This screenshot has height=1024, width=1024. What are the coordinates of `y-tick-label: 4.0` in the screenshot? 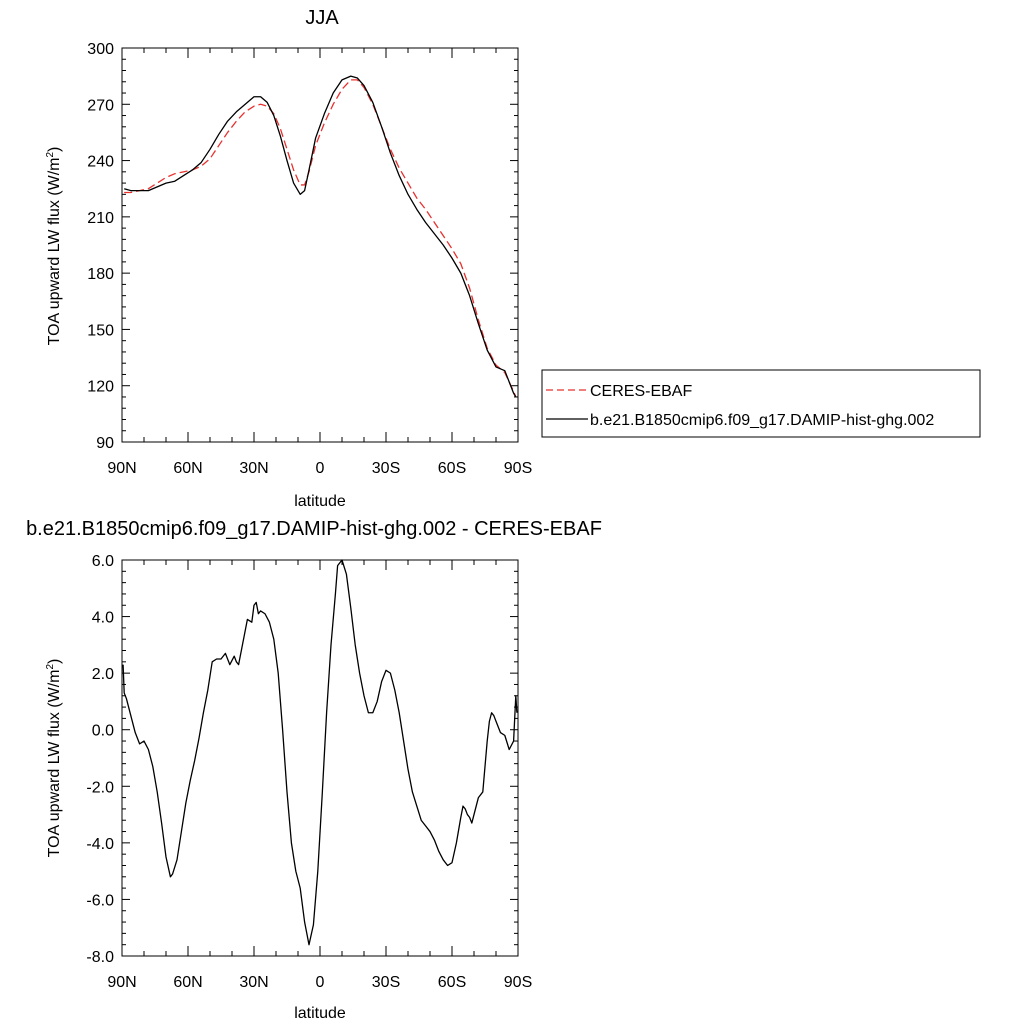 It's located at (103, 618).